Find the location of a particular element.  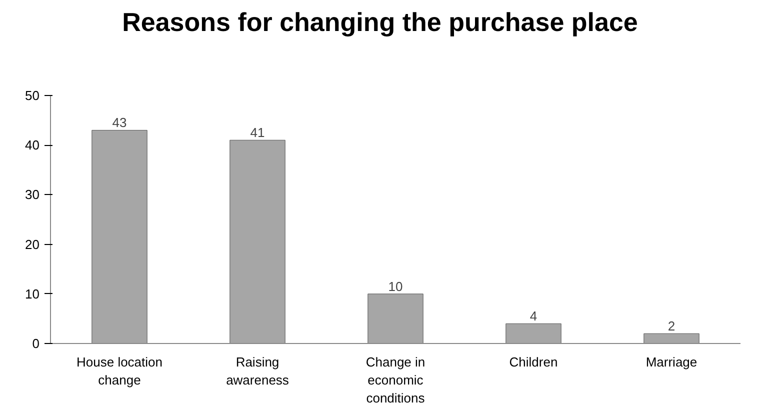

y-tick-label: 40 is located at coordinates (32, 145).